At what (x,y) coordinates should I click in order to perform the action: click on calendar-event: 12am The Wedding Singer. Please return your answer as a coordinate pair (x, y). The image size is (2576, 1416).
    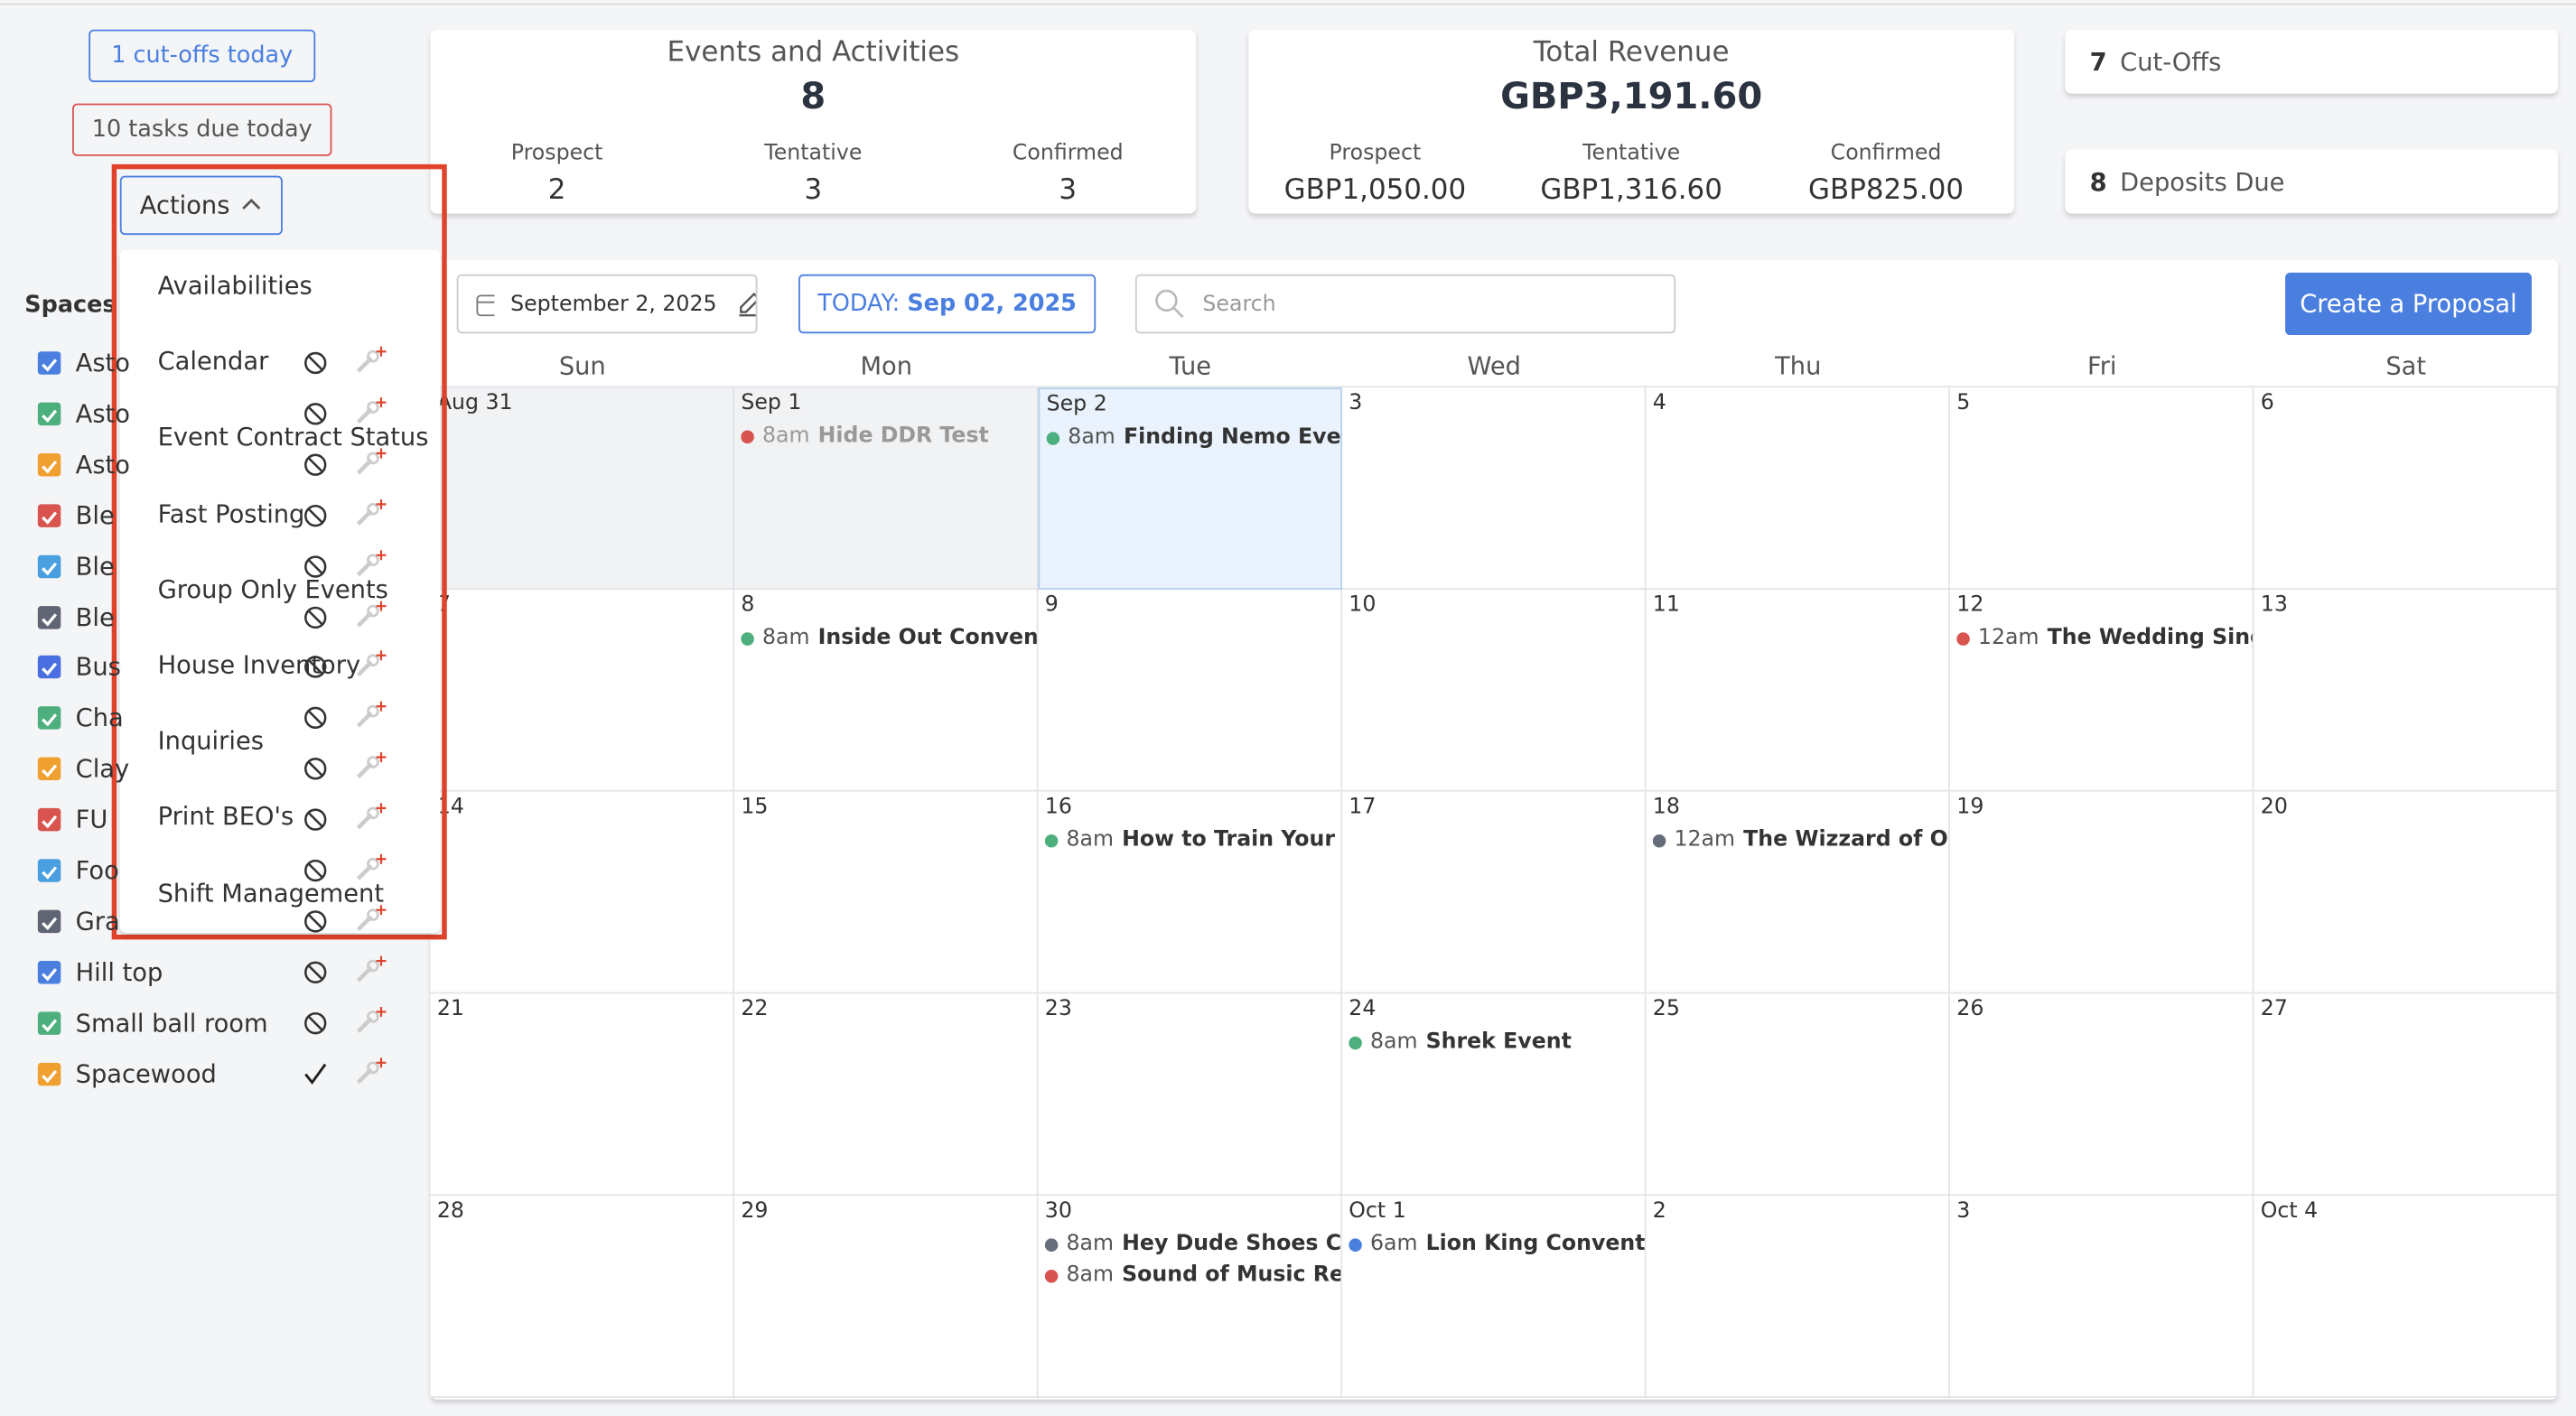
    Looking at the image, I should click on (2104, 638).